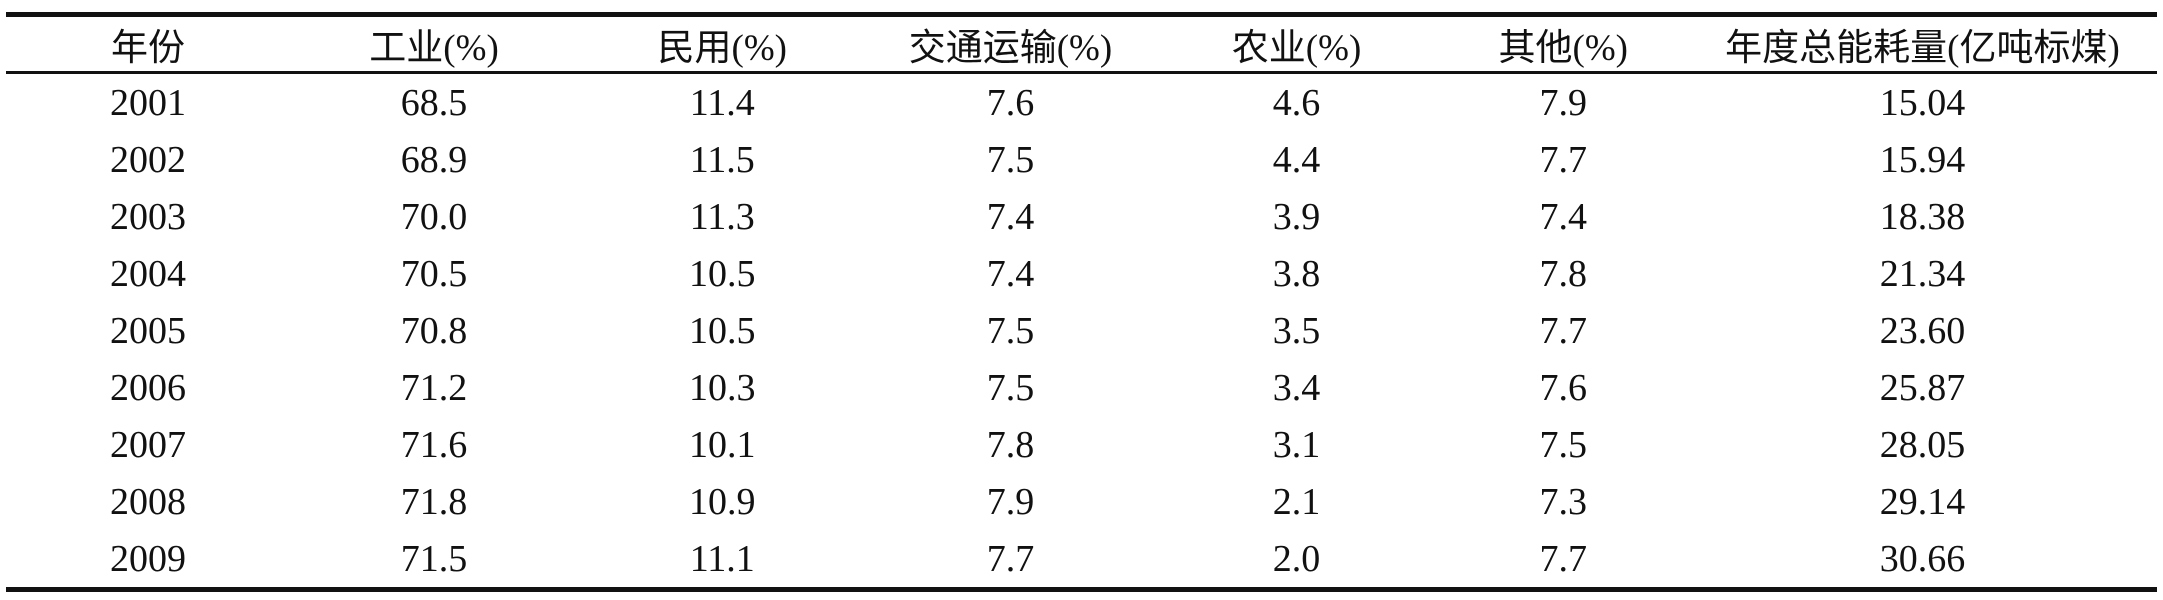 This screenshot has width=2163, height=600. I want to click on value-cell: 3.4, so click(1296, 387).